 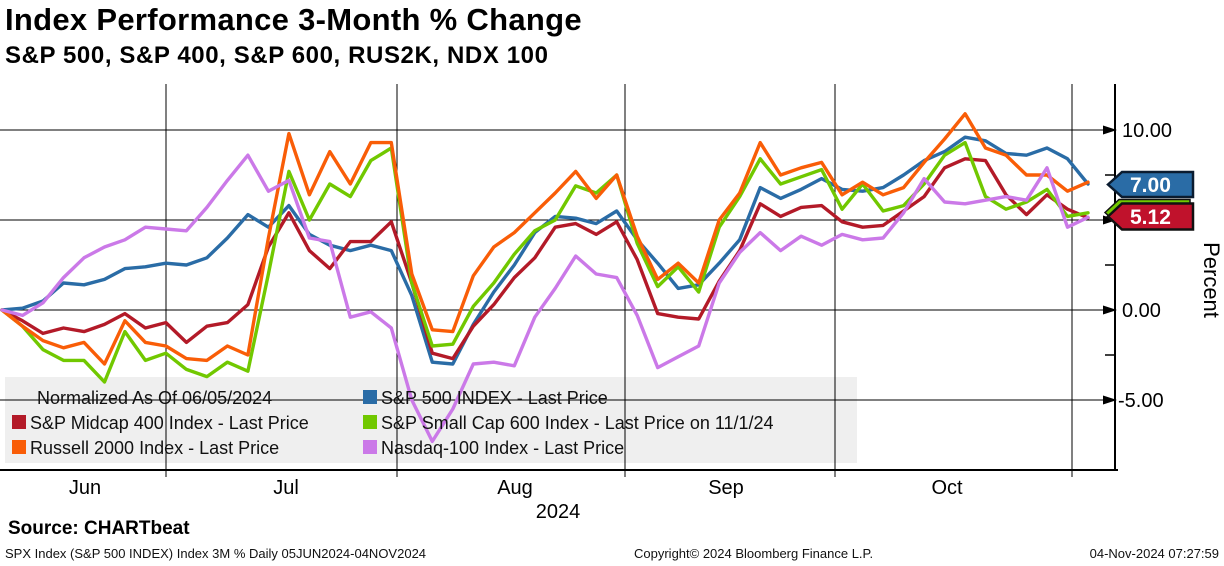 What do you see at coordinates (85, 488) in the screenshot?
I see `x-label-jun: Jun` at bounding box center [85, 488].